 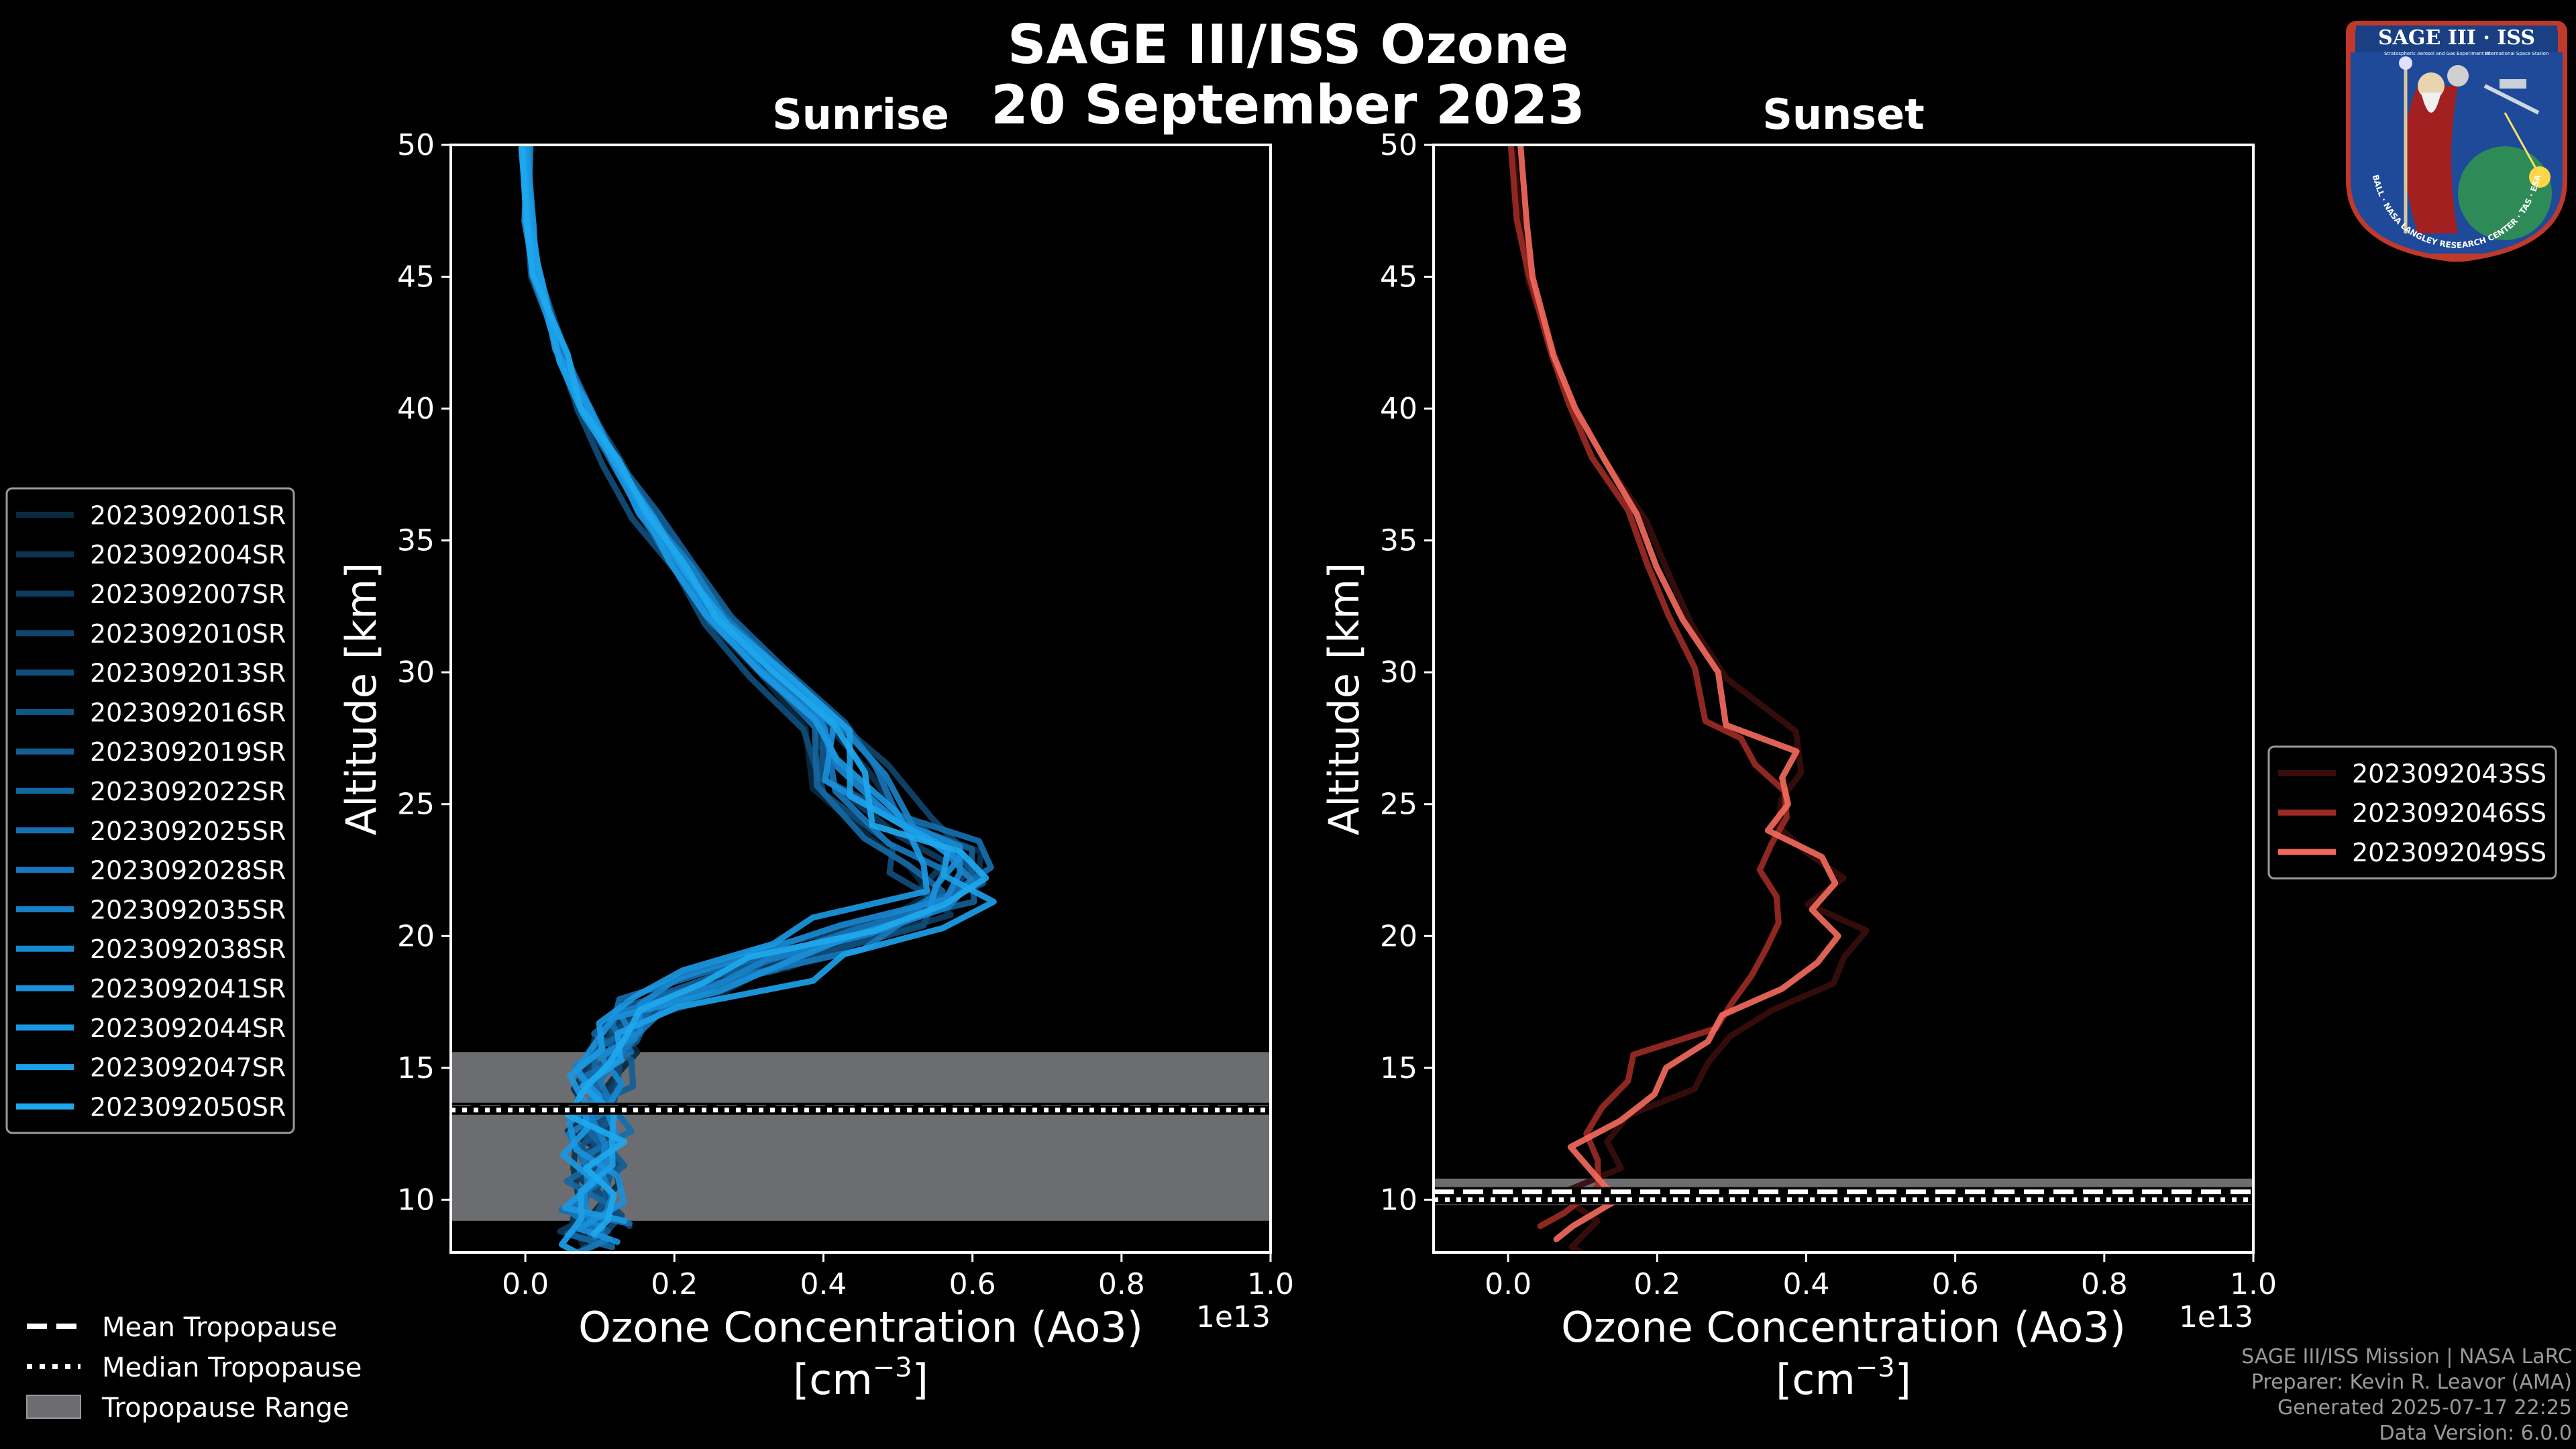 What do you see at coordinates (188, 791) in the screenshot?
I see `sunrise-legend-entry: 2023092022SR` at bounding box center [188, 791].